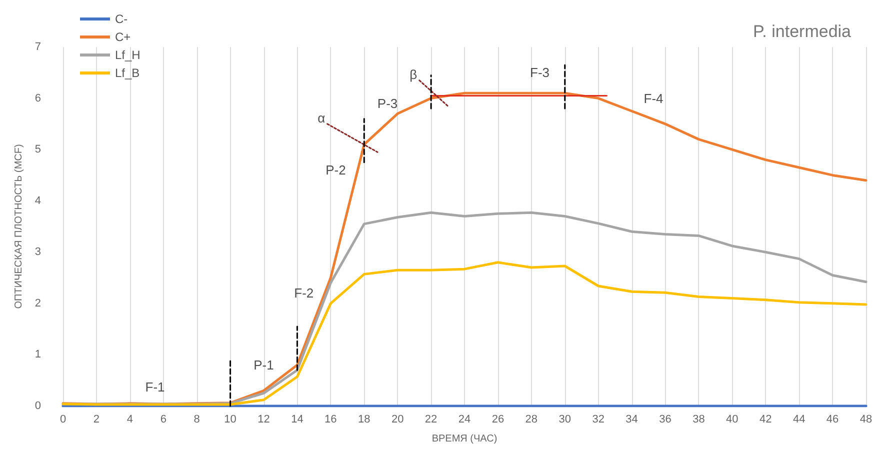  I want to click on x-tick-label: 22, so click(431, 420).